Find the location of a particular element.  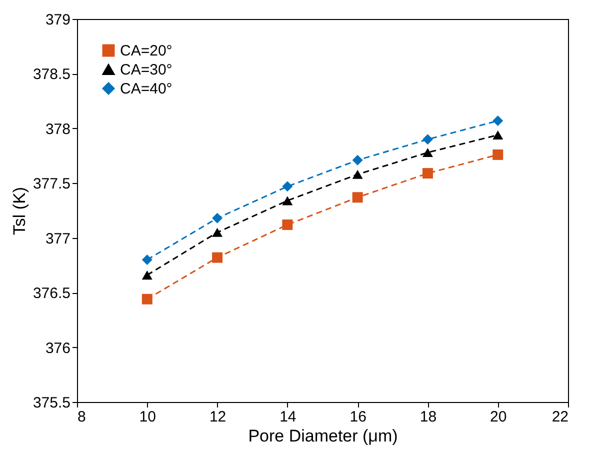

x-tick-label: 8 is located at coordinates (82, 417).